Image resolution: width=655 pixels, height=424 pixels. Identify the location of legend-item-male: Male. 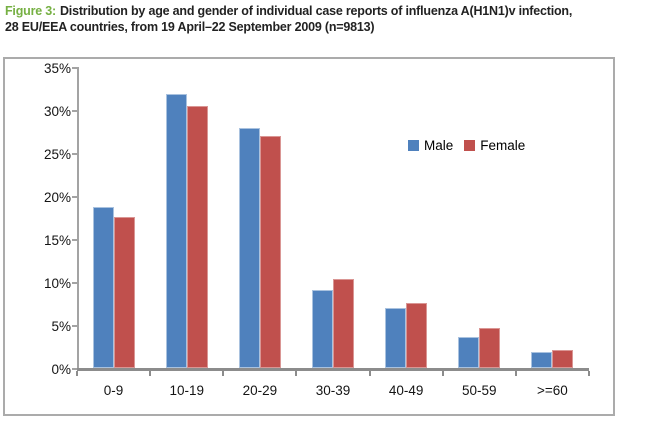
(430, 145).